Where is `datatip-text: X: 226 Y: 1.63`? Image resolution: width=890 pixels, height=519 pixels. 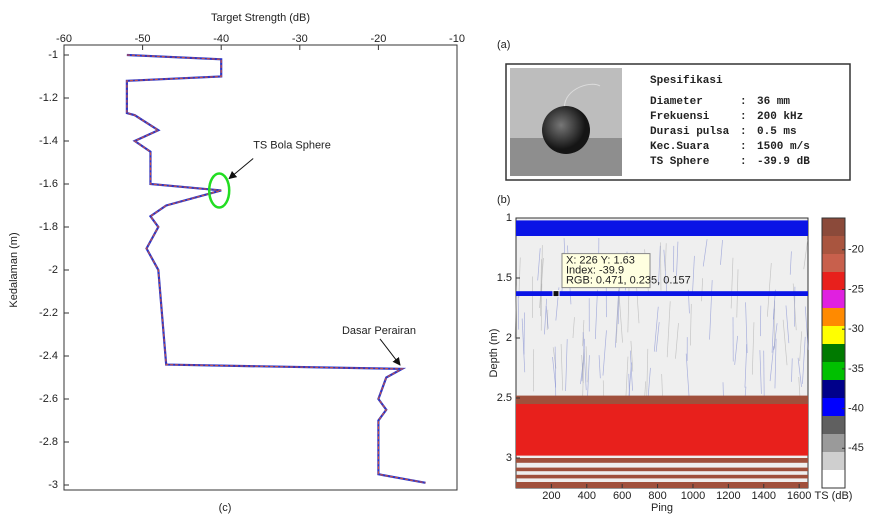
datatip-text: X: 226 Y: 1.63 is located at coordinates (600, 261).